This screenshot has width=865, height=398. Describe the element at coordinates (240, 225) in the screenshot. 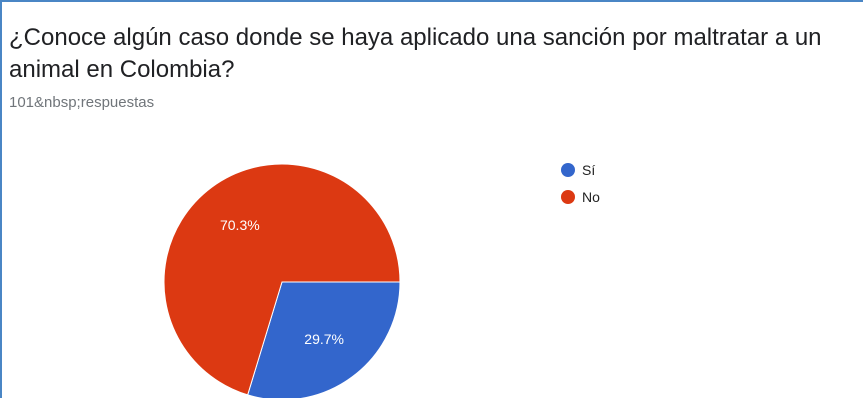

I see `pie-label-no: 70.3%` at that location.